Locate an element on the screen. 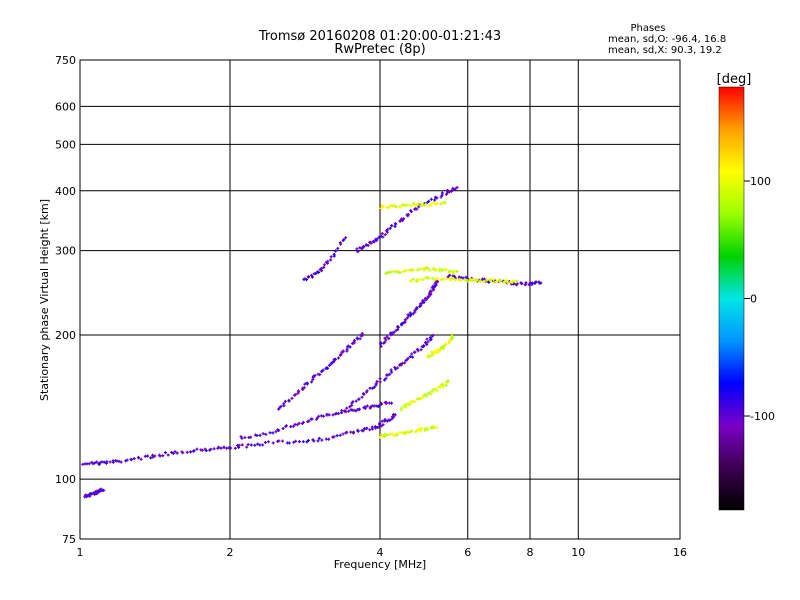 The width and height of the screenshot is (800, 600). colorbar-tick-label: 100 is located at coordinates (760, 181).